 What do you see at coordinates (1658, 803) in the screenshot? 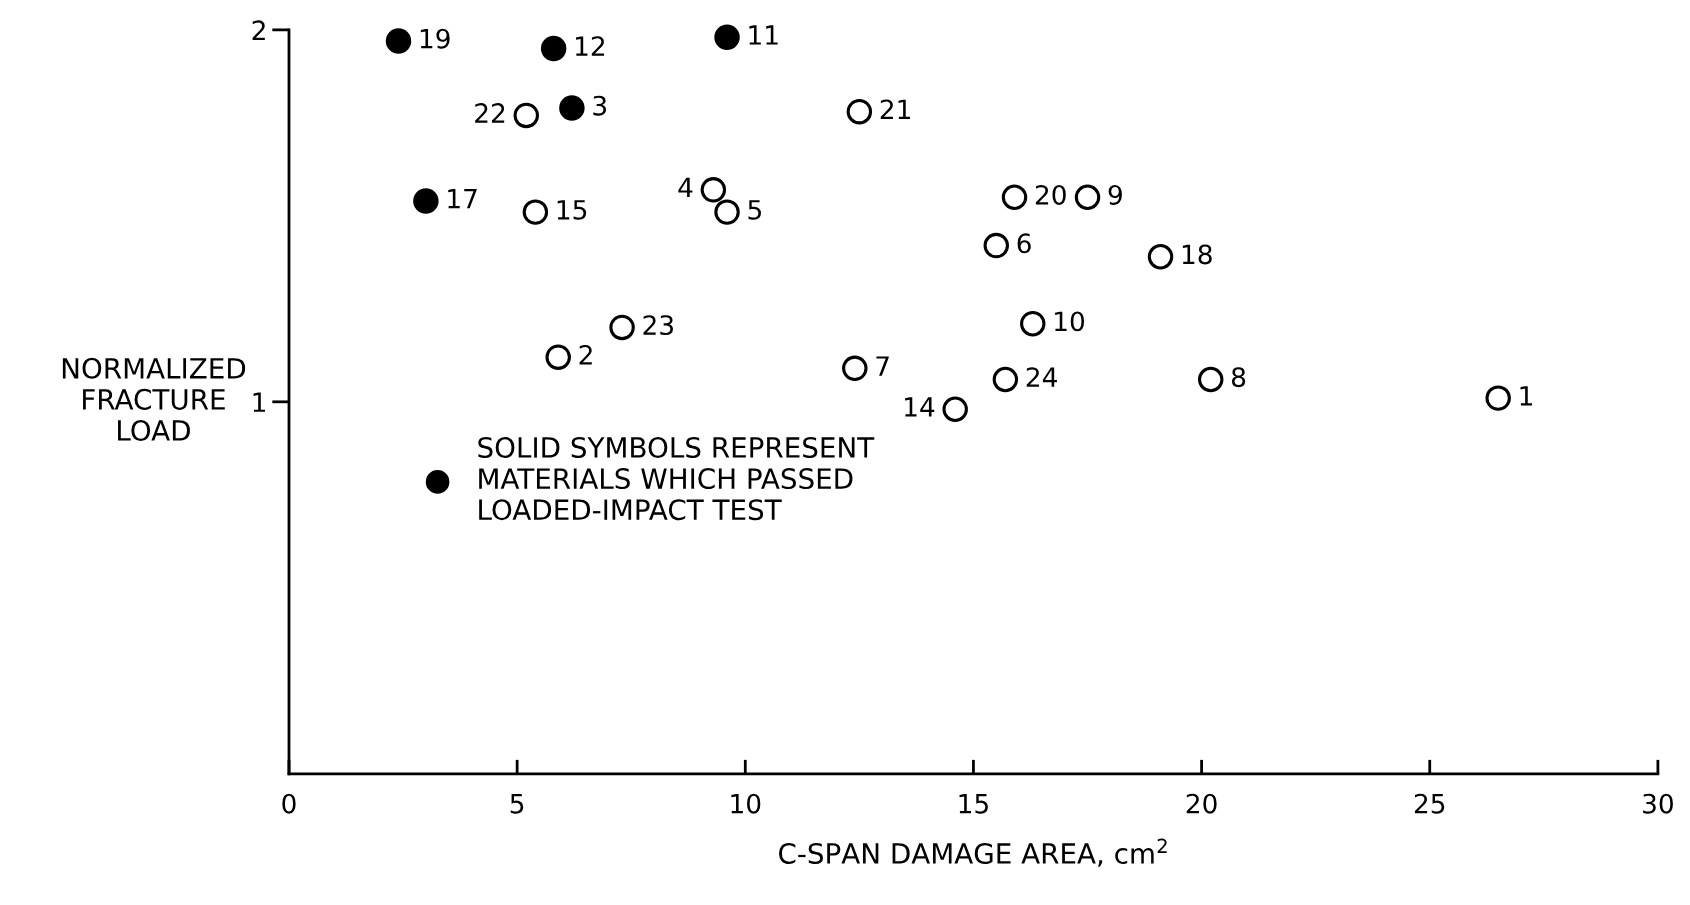
I see `x-tick-label: 30` at bounding box center [1658, 803].